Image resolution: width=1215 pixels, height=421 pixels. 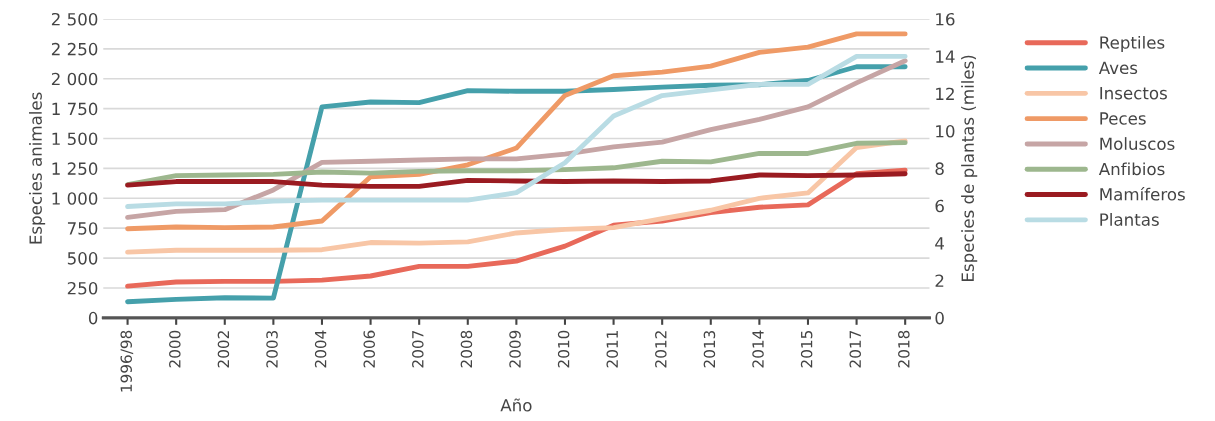 I want to click on x-tick-label: 2008, so click(x=466, y=349).